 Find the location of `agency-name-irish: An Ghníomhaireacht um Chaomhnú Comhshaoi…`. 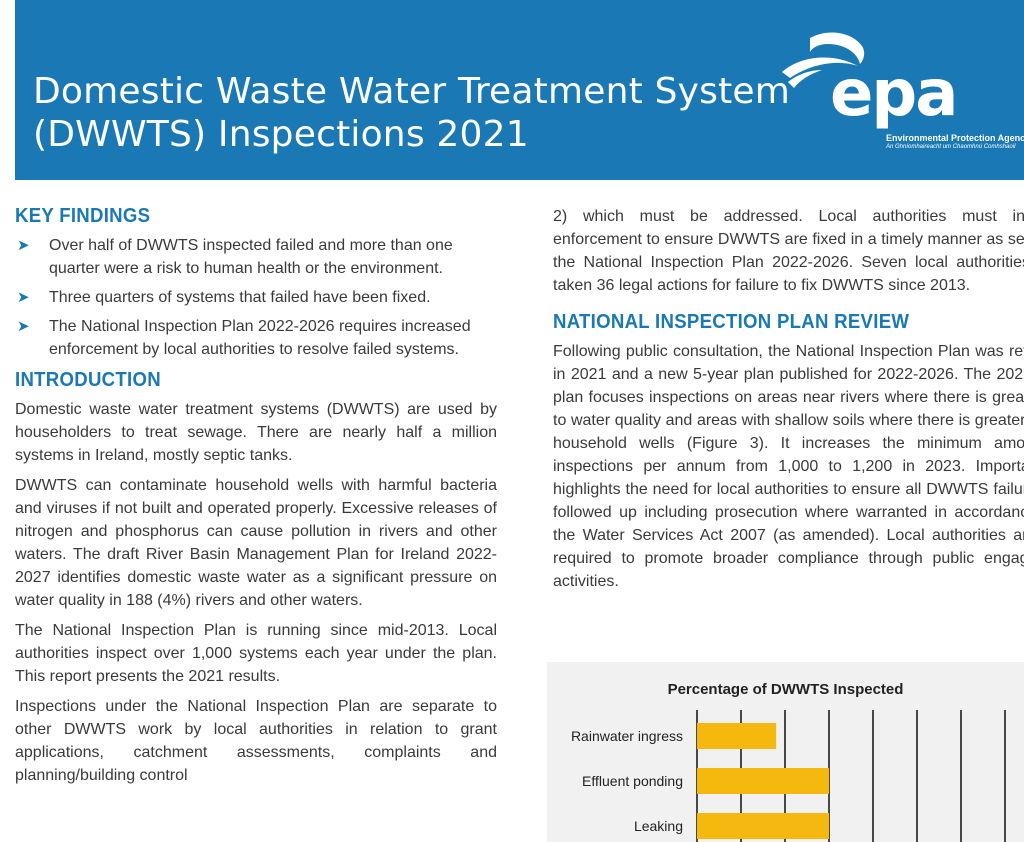

agency-name-irish: An Ghníomhaireacht um Chaomhnú Comhshaoi… is located at coordinates (951, 147).